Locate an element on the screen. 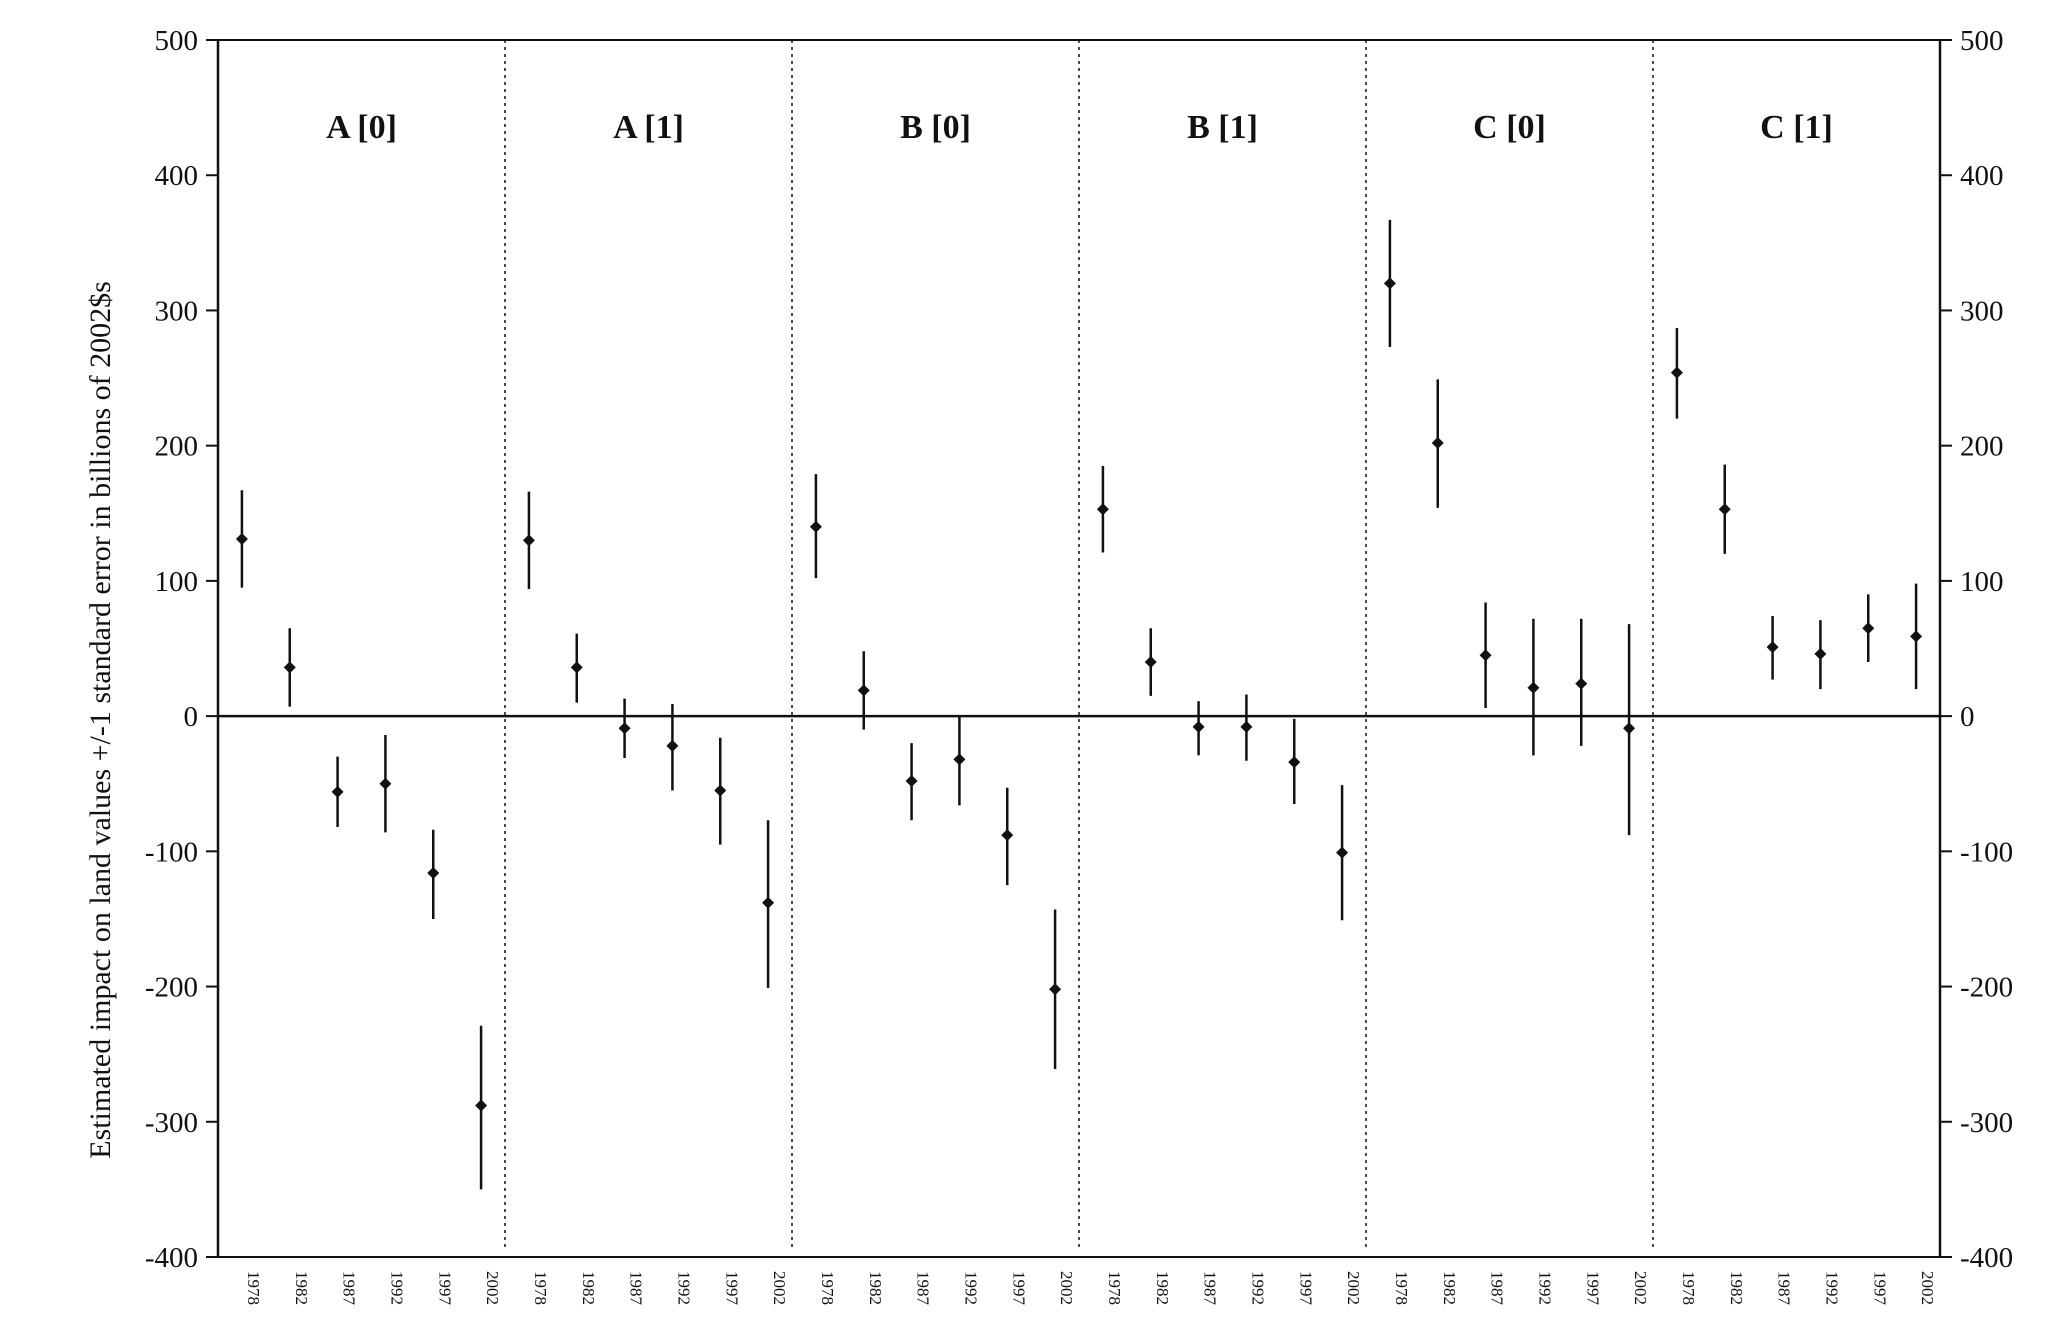  panel-label: C [0] is located at coordinates (1509, 127).